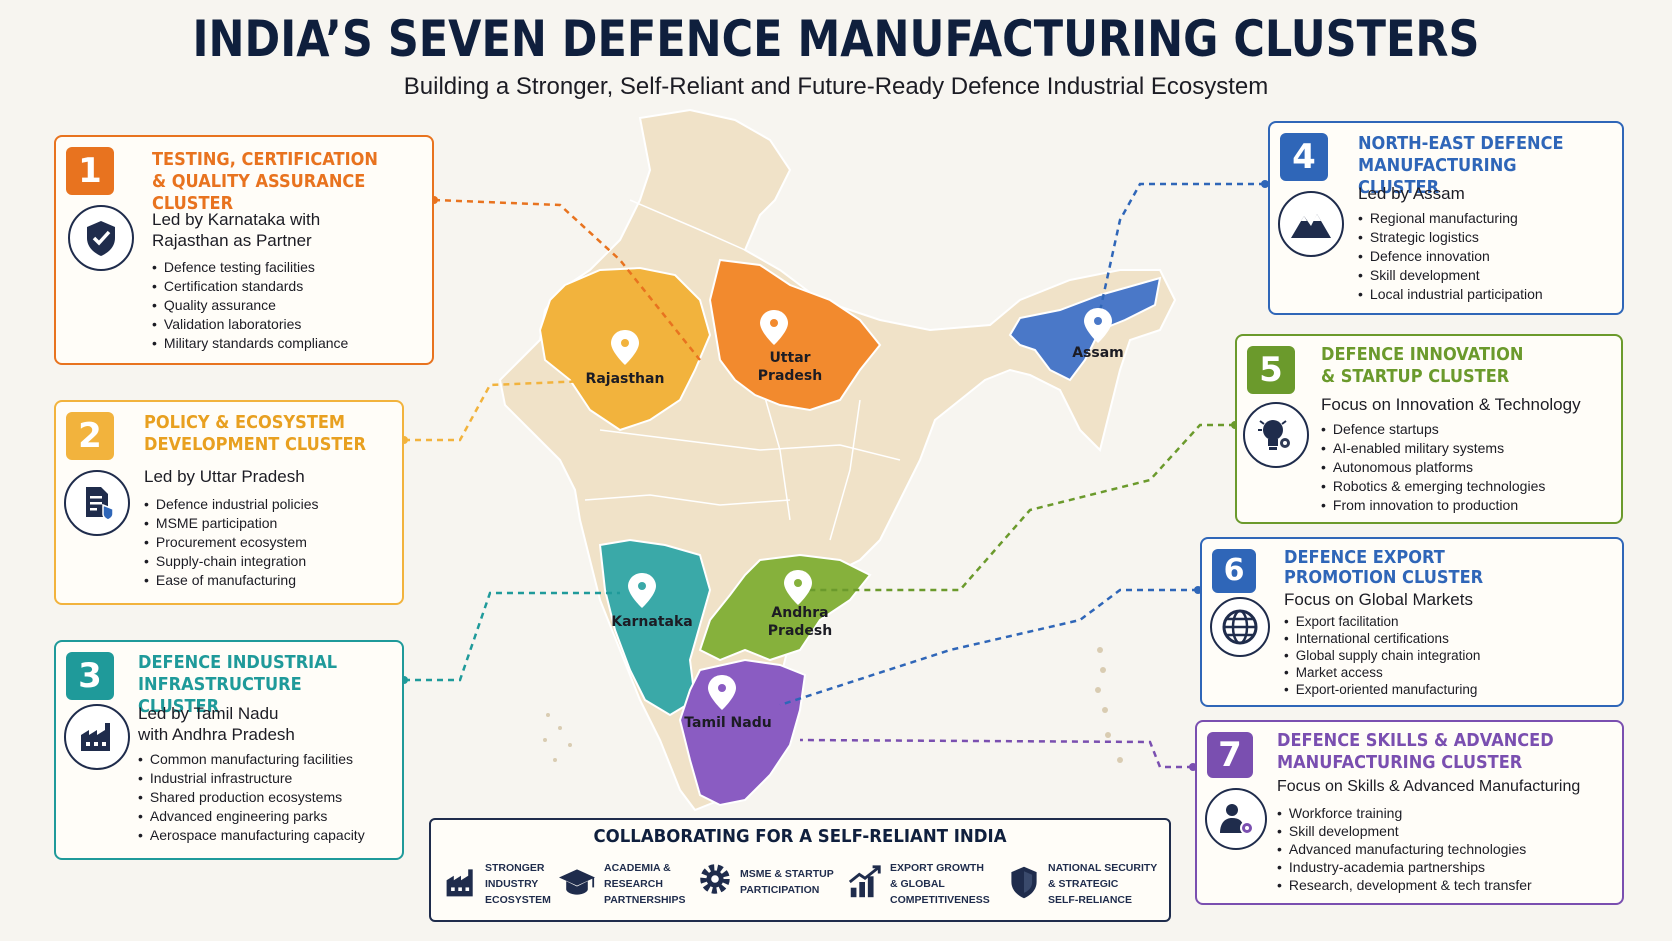  I want to click on cluster-title-line1: Defence Innovation, so click(1422, 354).